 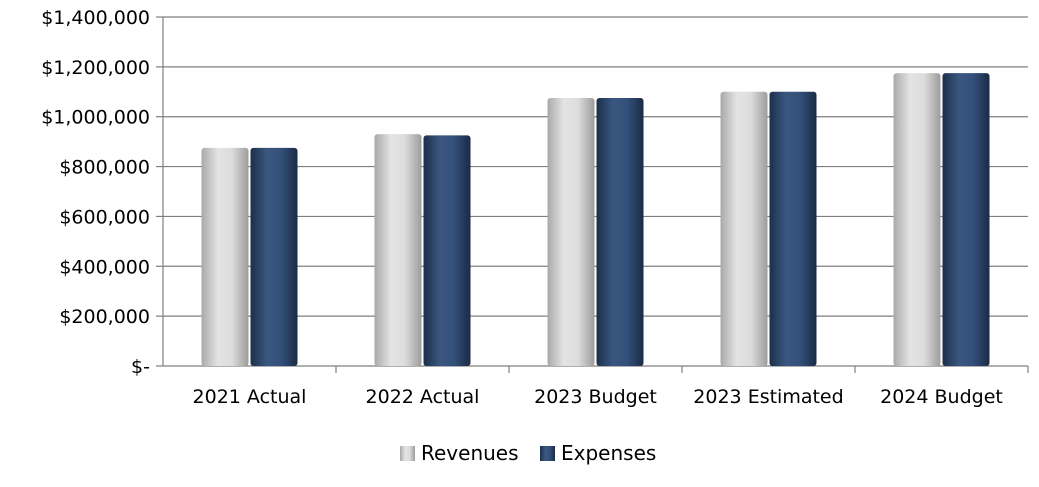 What do you see at coordinates (104, 217) in the screenshot?
I see `y-tick-label: $600,000` at bounding box center [104, 217].